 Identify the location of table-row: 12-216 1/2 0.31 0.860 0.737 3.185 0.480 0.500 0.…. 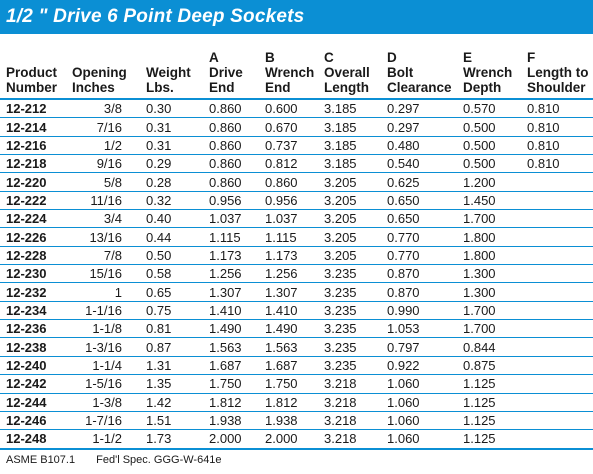
(296, 146).